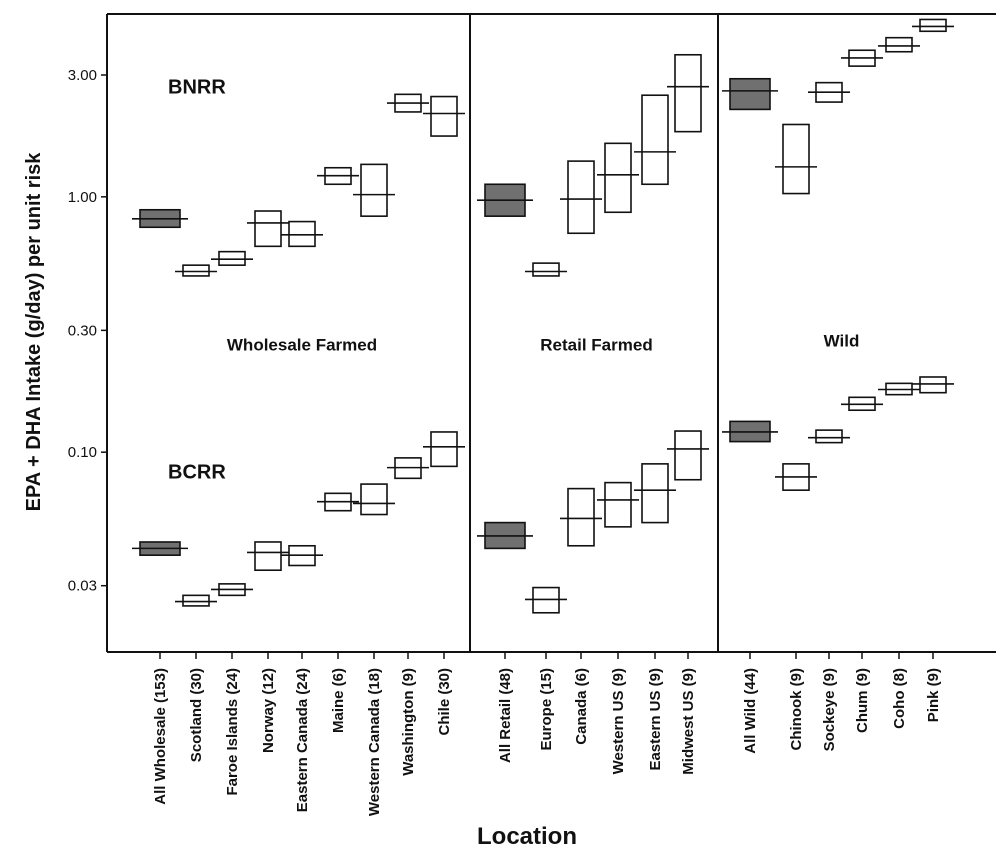  Describe the element at coordinates (408, 722) in the screenshot. I see `x-tick-label: Washington (9)` at that location.